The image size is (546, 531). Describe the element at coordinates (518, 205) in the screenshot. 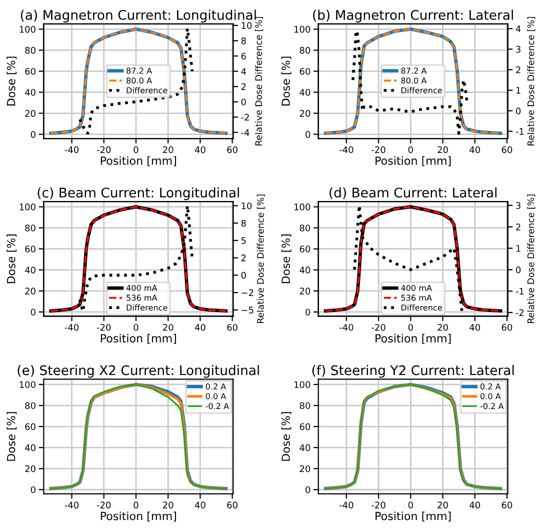

I see `y2-tick-label: 3` at that location.